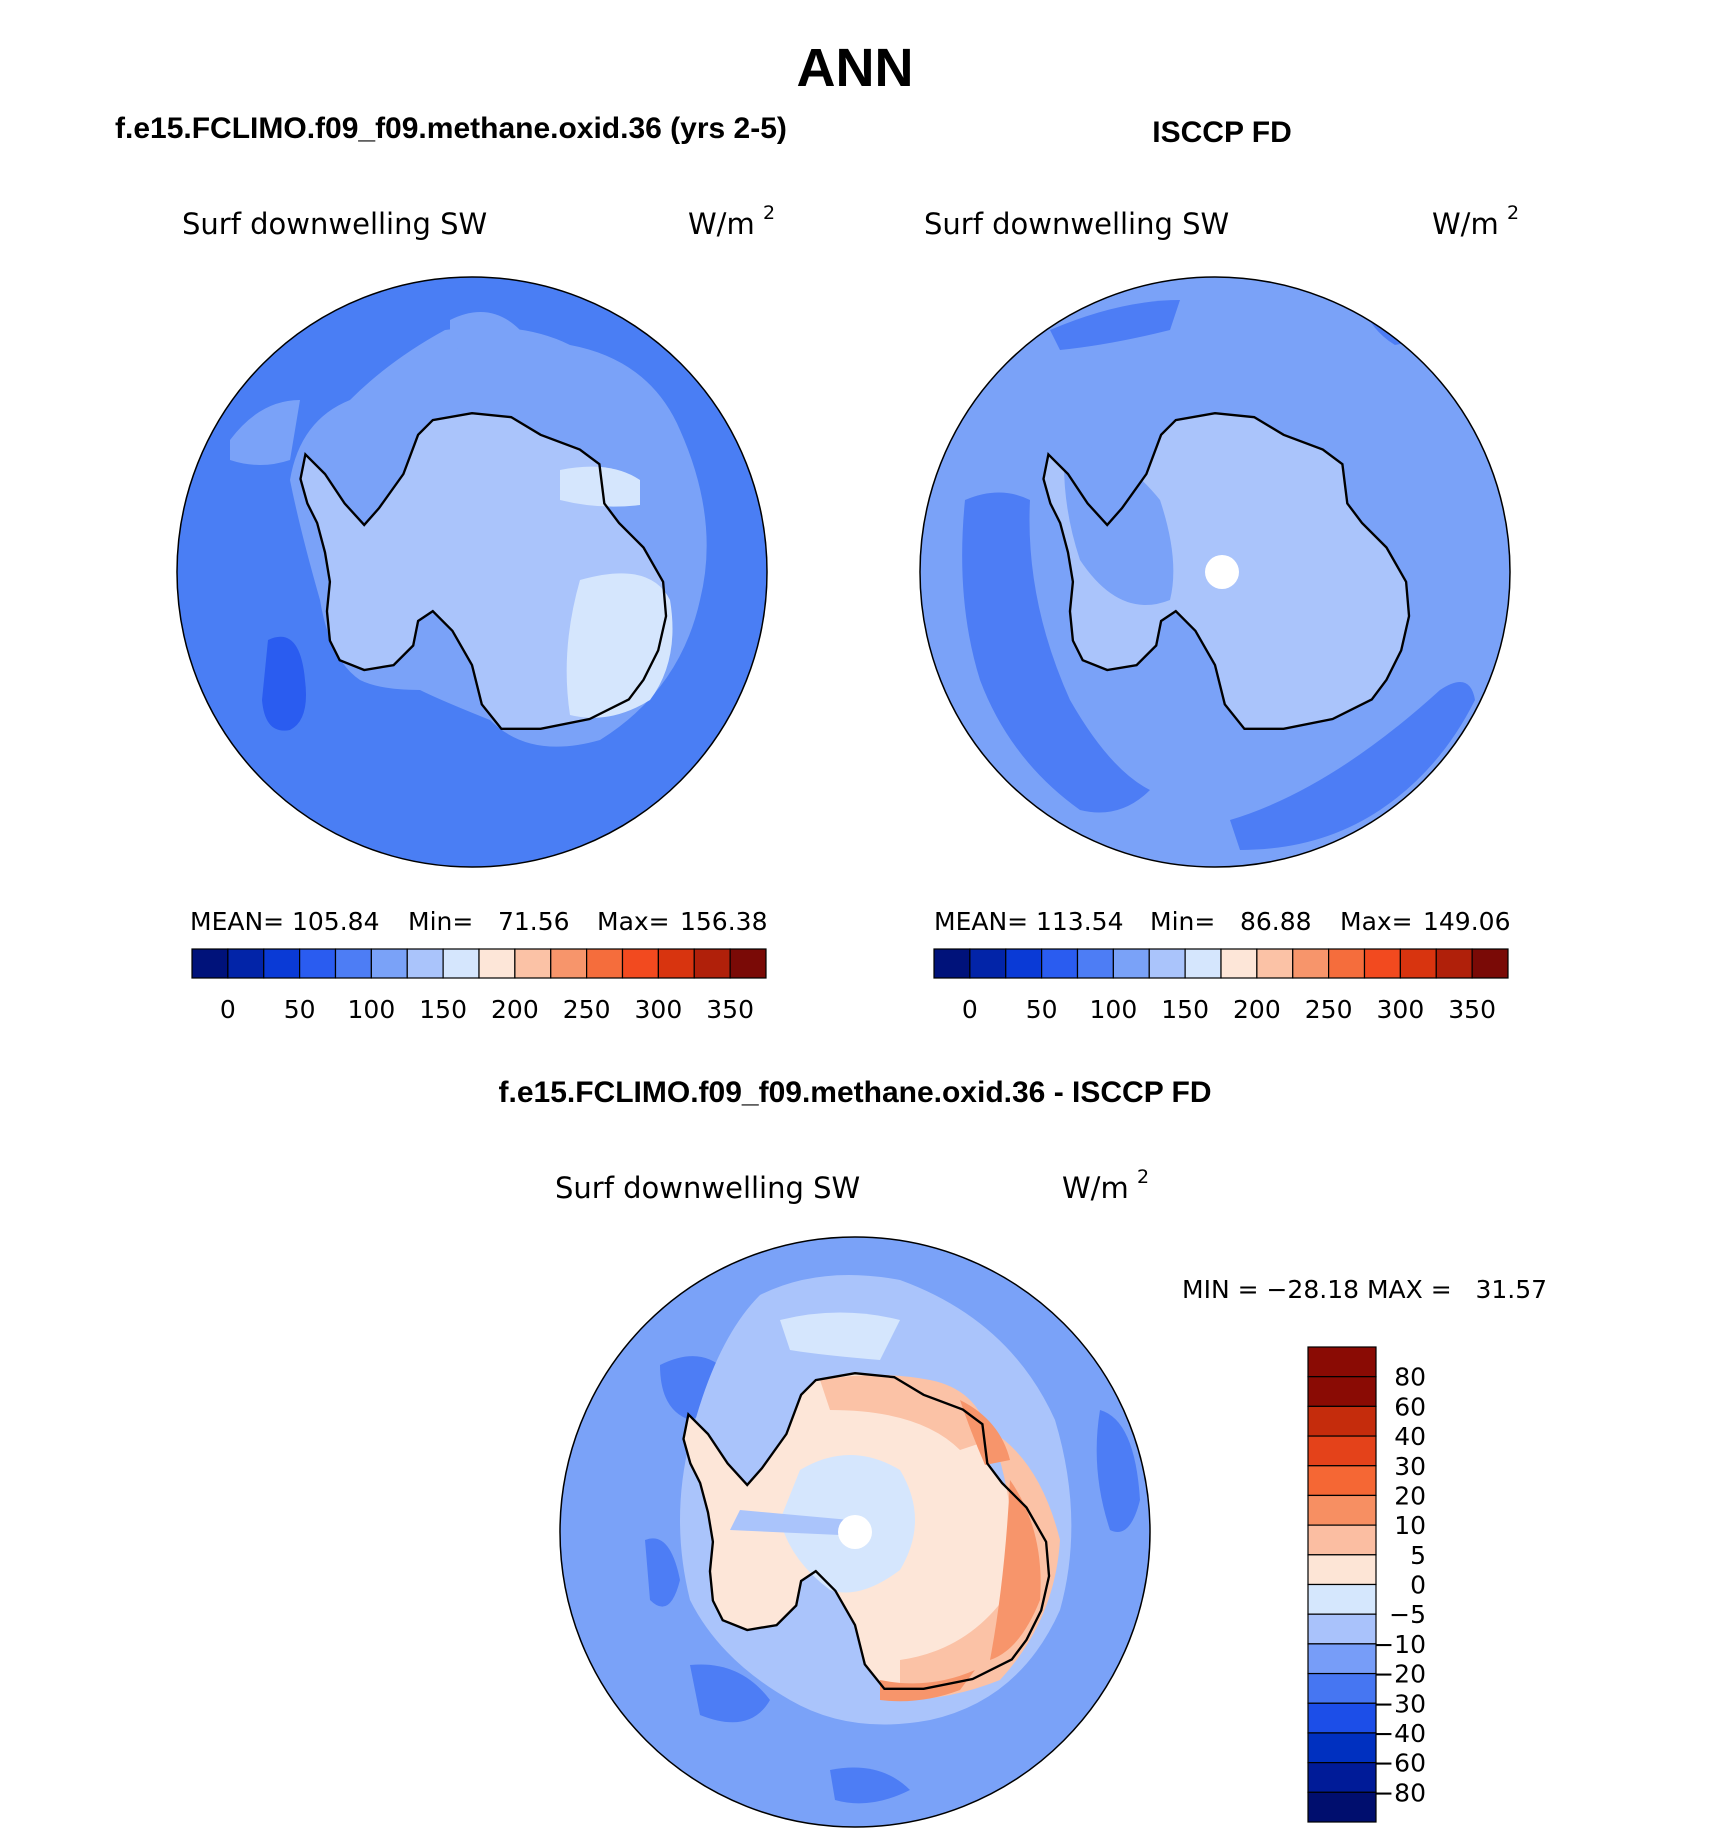 This screenshot has height=1840, width=1710. Describe the element at coordinates (730, 1009) in the screenshot. I see `colorbar-label-model: 350` at that location.